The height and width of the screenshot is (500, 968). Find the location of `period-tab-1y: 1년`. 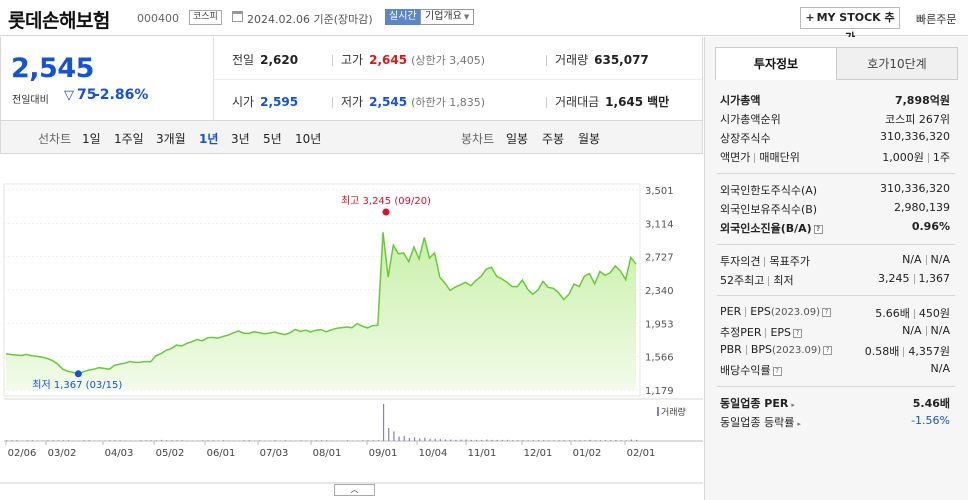

period-tab-1y: 1년 is located at coordinates (209, 139).